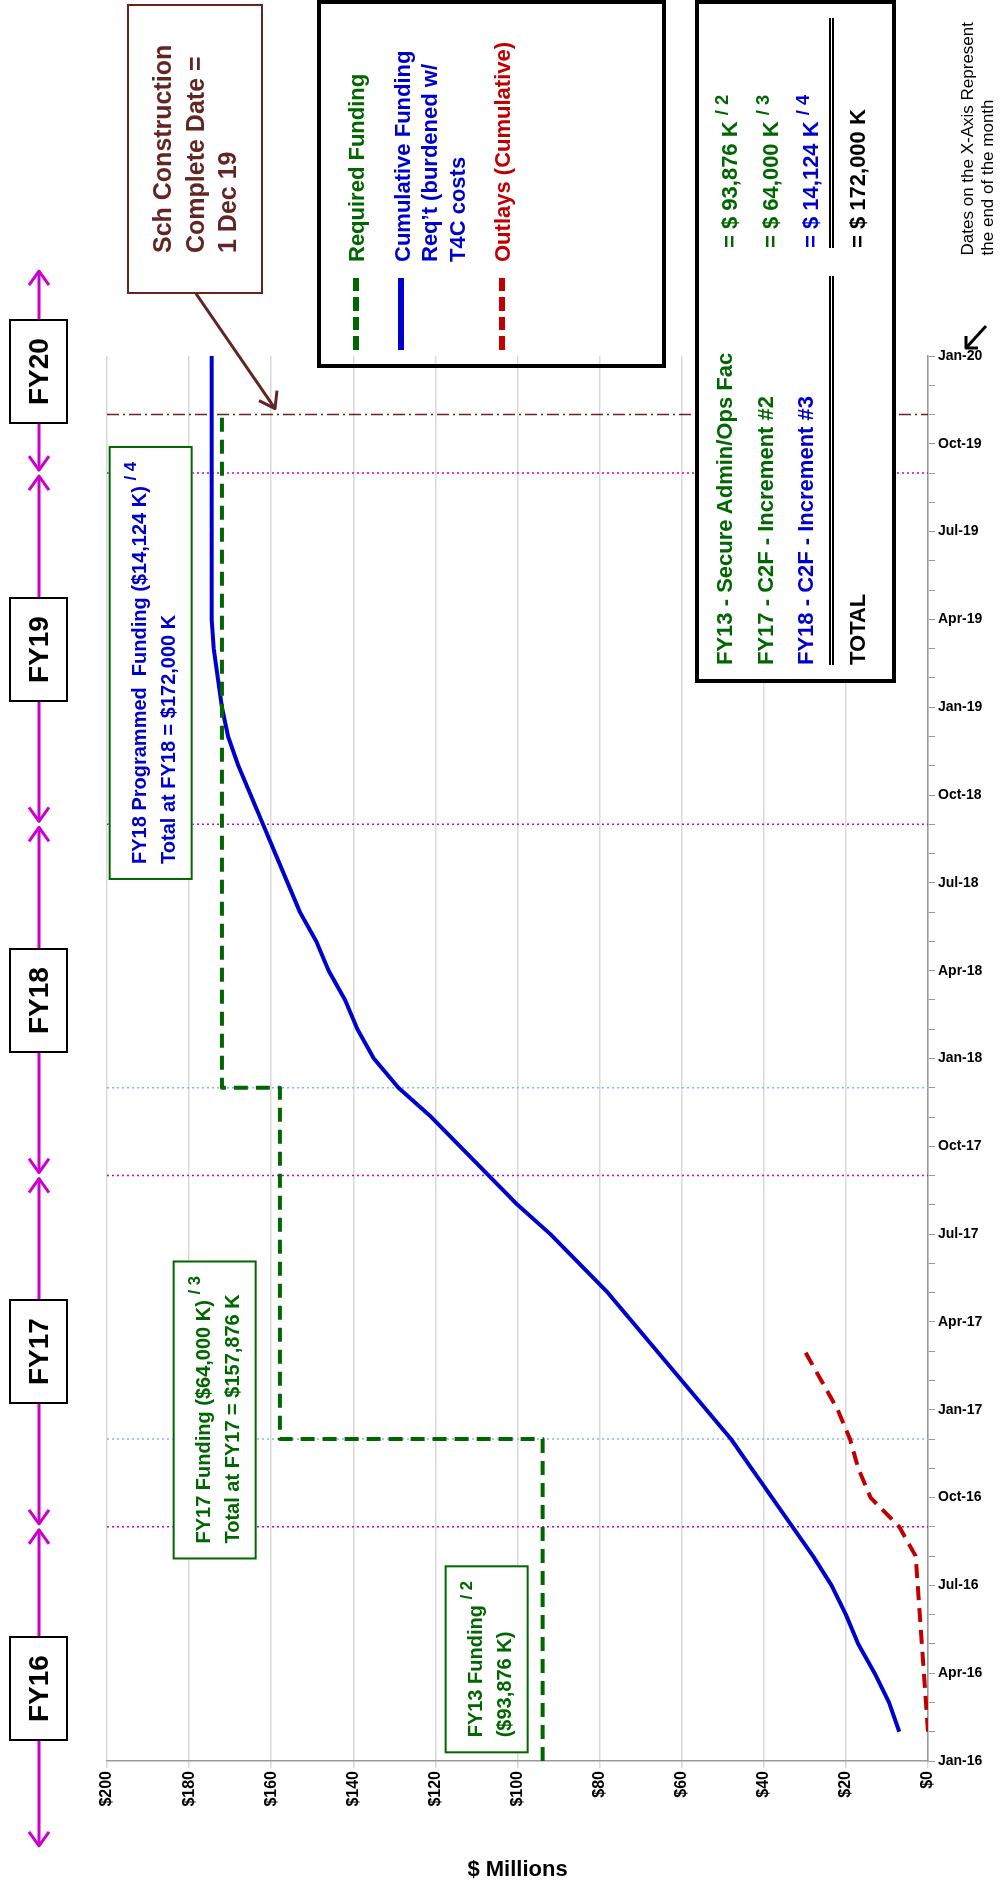 The image size is (1006, 1887). Describe the element at coordinates (38, 649) in the screenshot. I see `text: FY19` at that location.